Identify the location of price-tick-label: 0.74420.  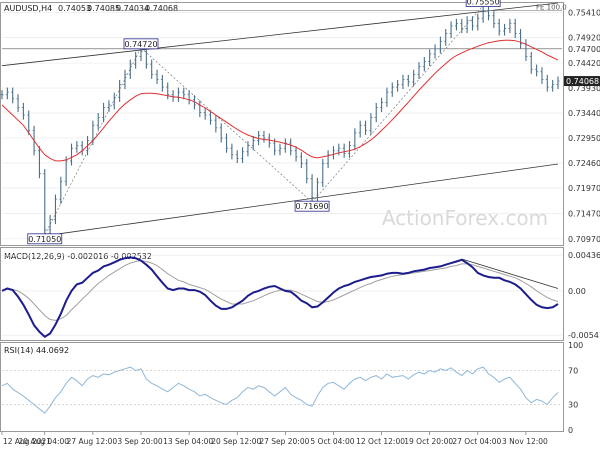
(584, 63).